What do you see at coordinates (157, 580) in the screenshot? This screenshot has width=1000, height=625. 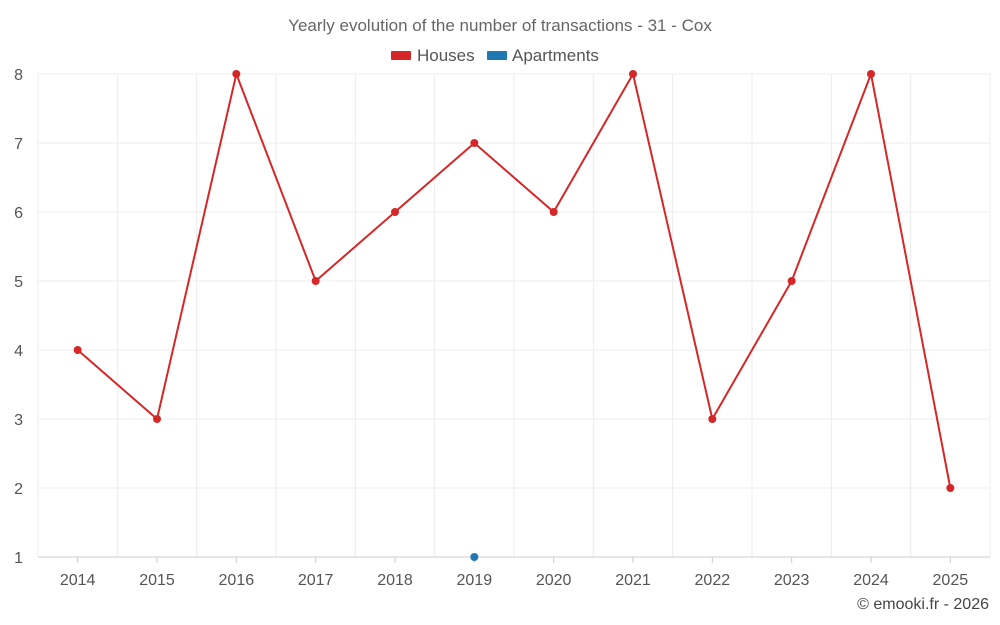 I see `x-tick-label: 2015` at bounding box center [157, 580].